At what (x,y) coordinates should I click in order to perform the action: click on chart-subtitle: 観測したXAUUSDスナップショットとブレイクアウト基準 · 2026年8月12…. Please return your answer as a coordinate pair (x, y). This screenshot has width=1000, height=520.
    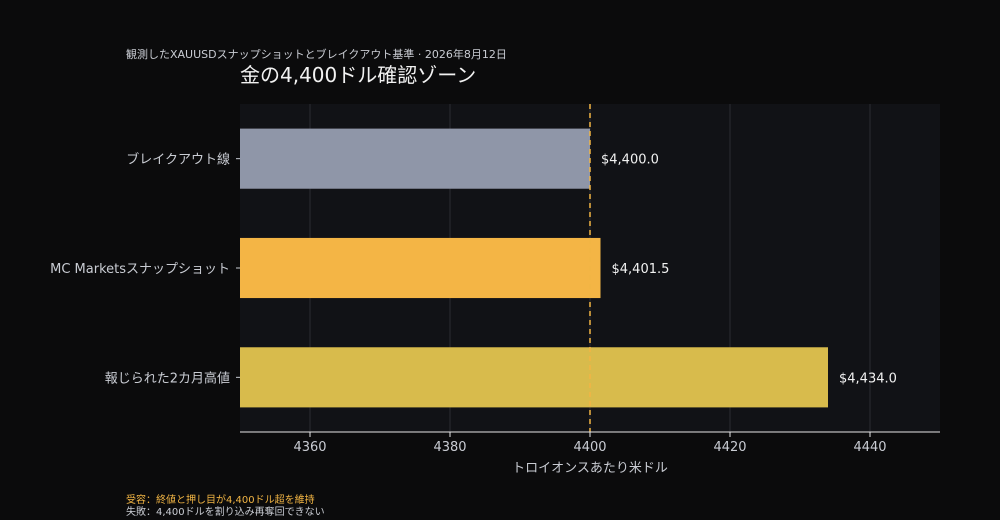
    Looking at the image, I should click on (316, 54).